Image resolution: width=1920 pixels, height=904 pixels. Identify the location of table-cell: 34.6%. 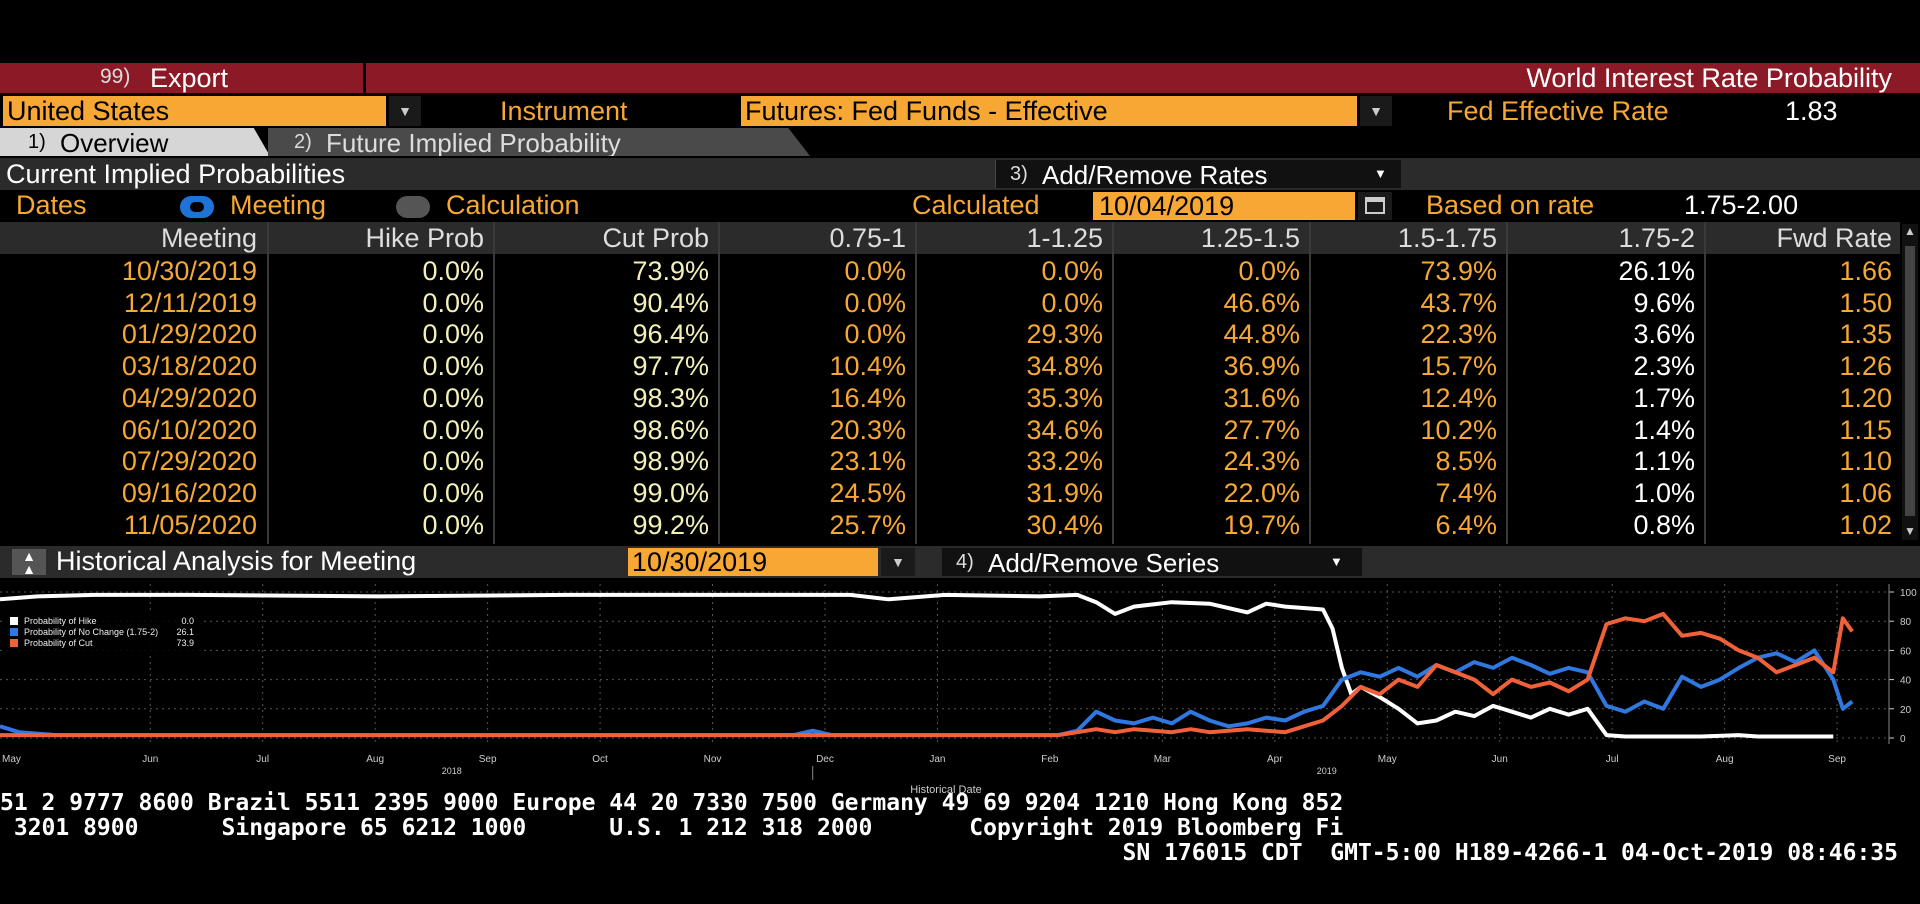
(1064, 429).